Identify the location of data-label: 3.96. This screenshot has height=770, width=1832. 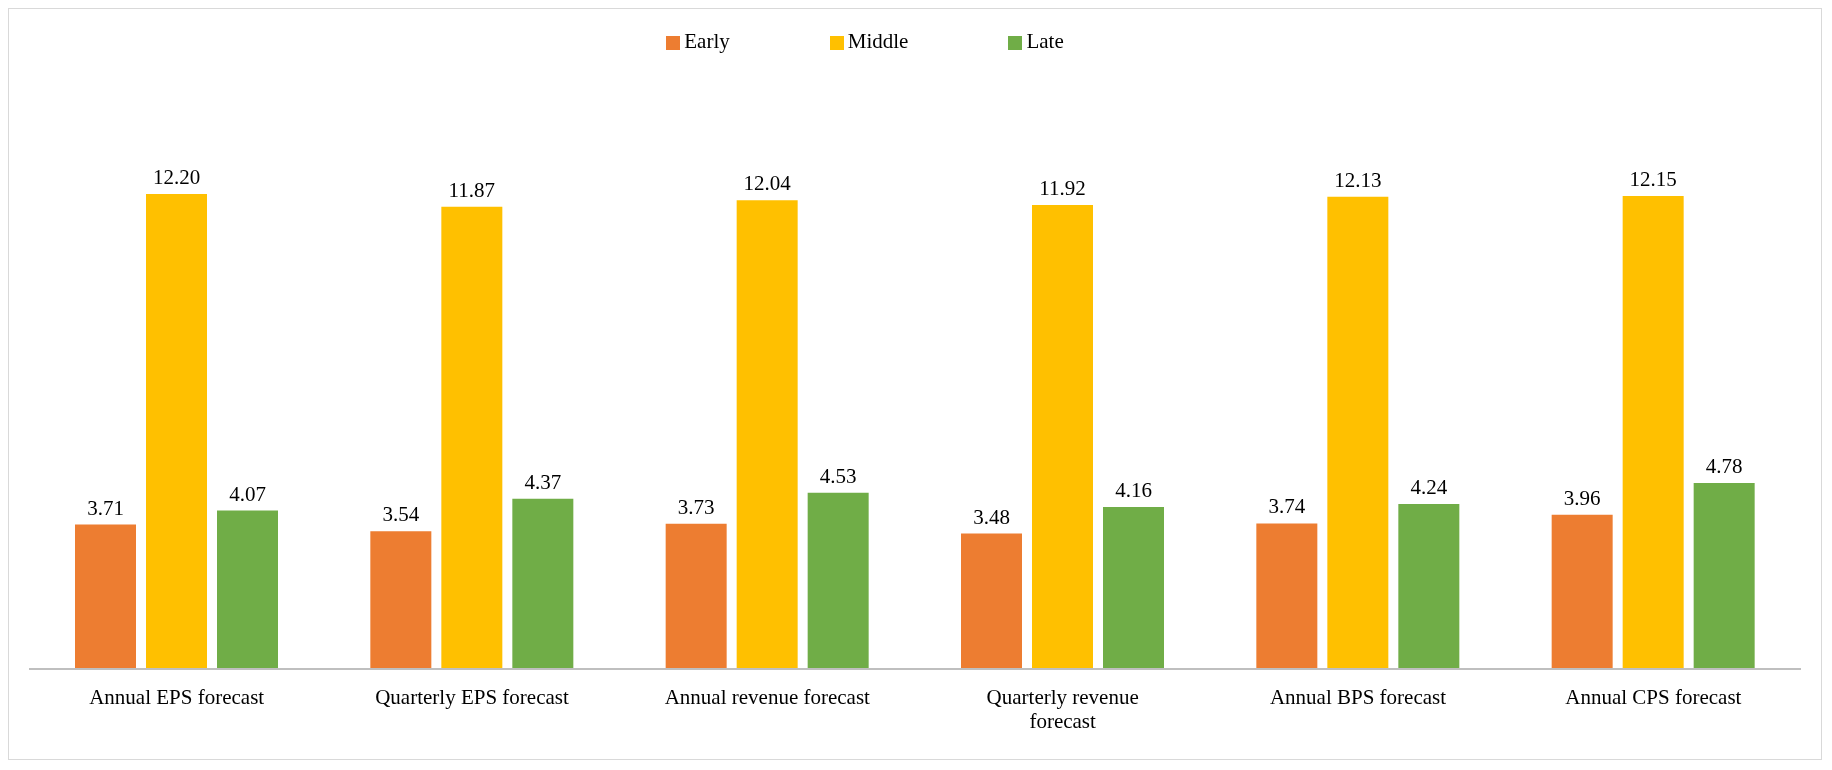
(1582, 497).